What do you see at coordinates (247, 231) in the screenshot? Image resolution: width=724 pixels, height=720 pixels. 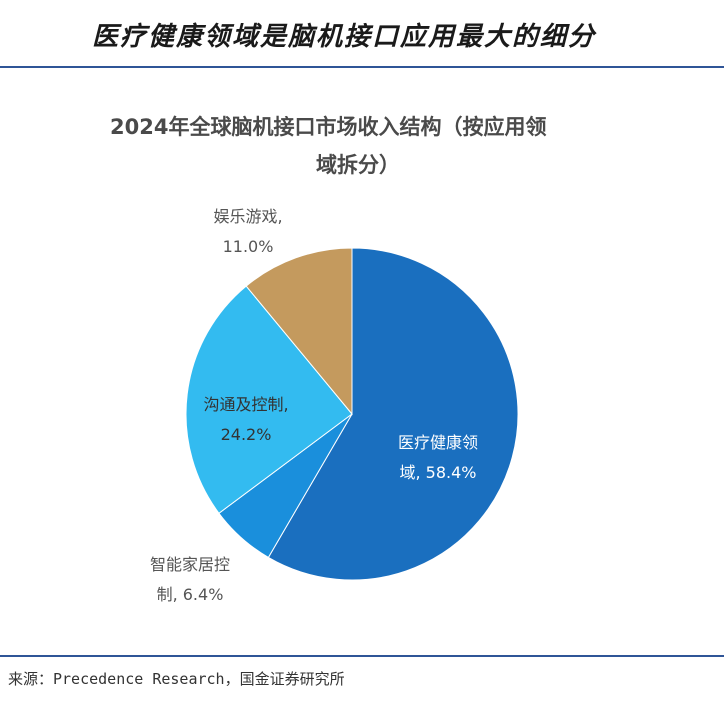 I see `slice-label-4: 娱乐游戏, 11.0%` at bounding box center [247, 231].